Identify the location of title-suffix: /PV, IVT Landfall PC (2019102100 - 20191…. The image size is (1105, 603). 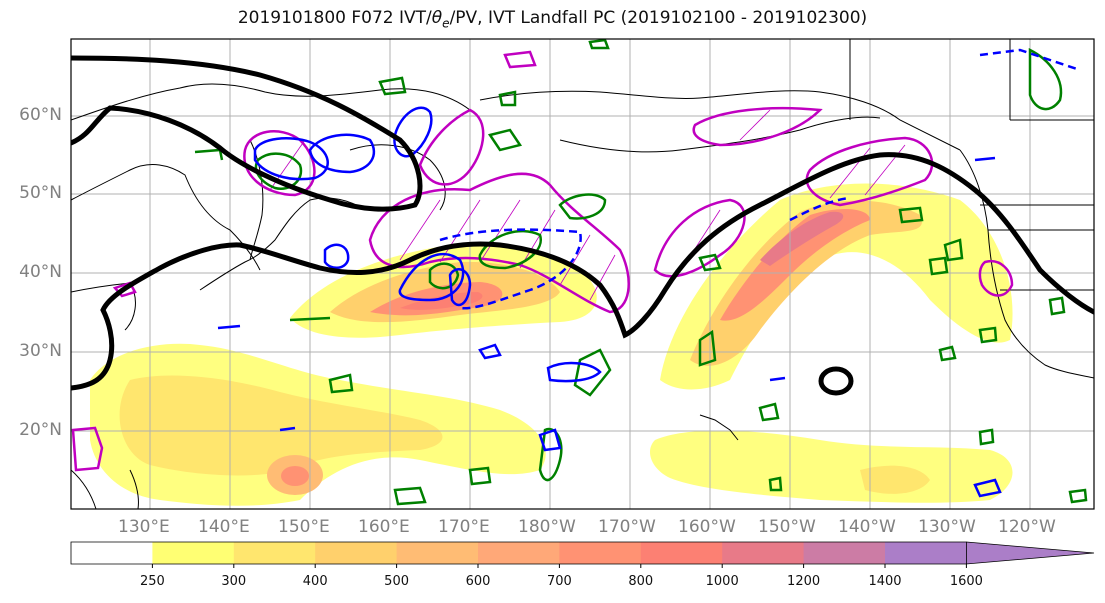
(658, 18).